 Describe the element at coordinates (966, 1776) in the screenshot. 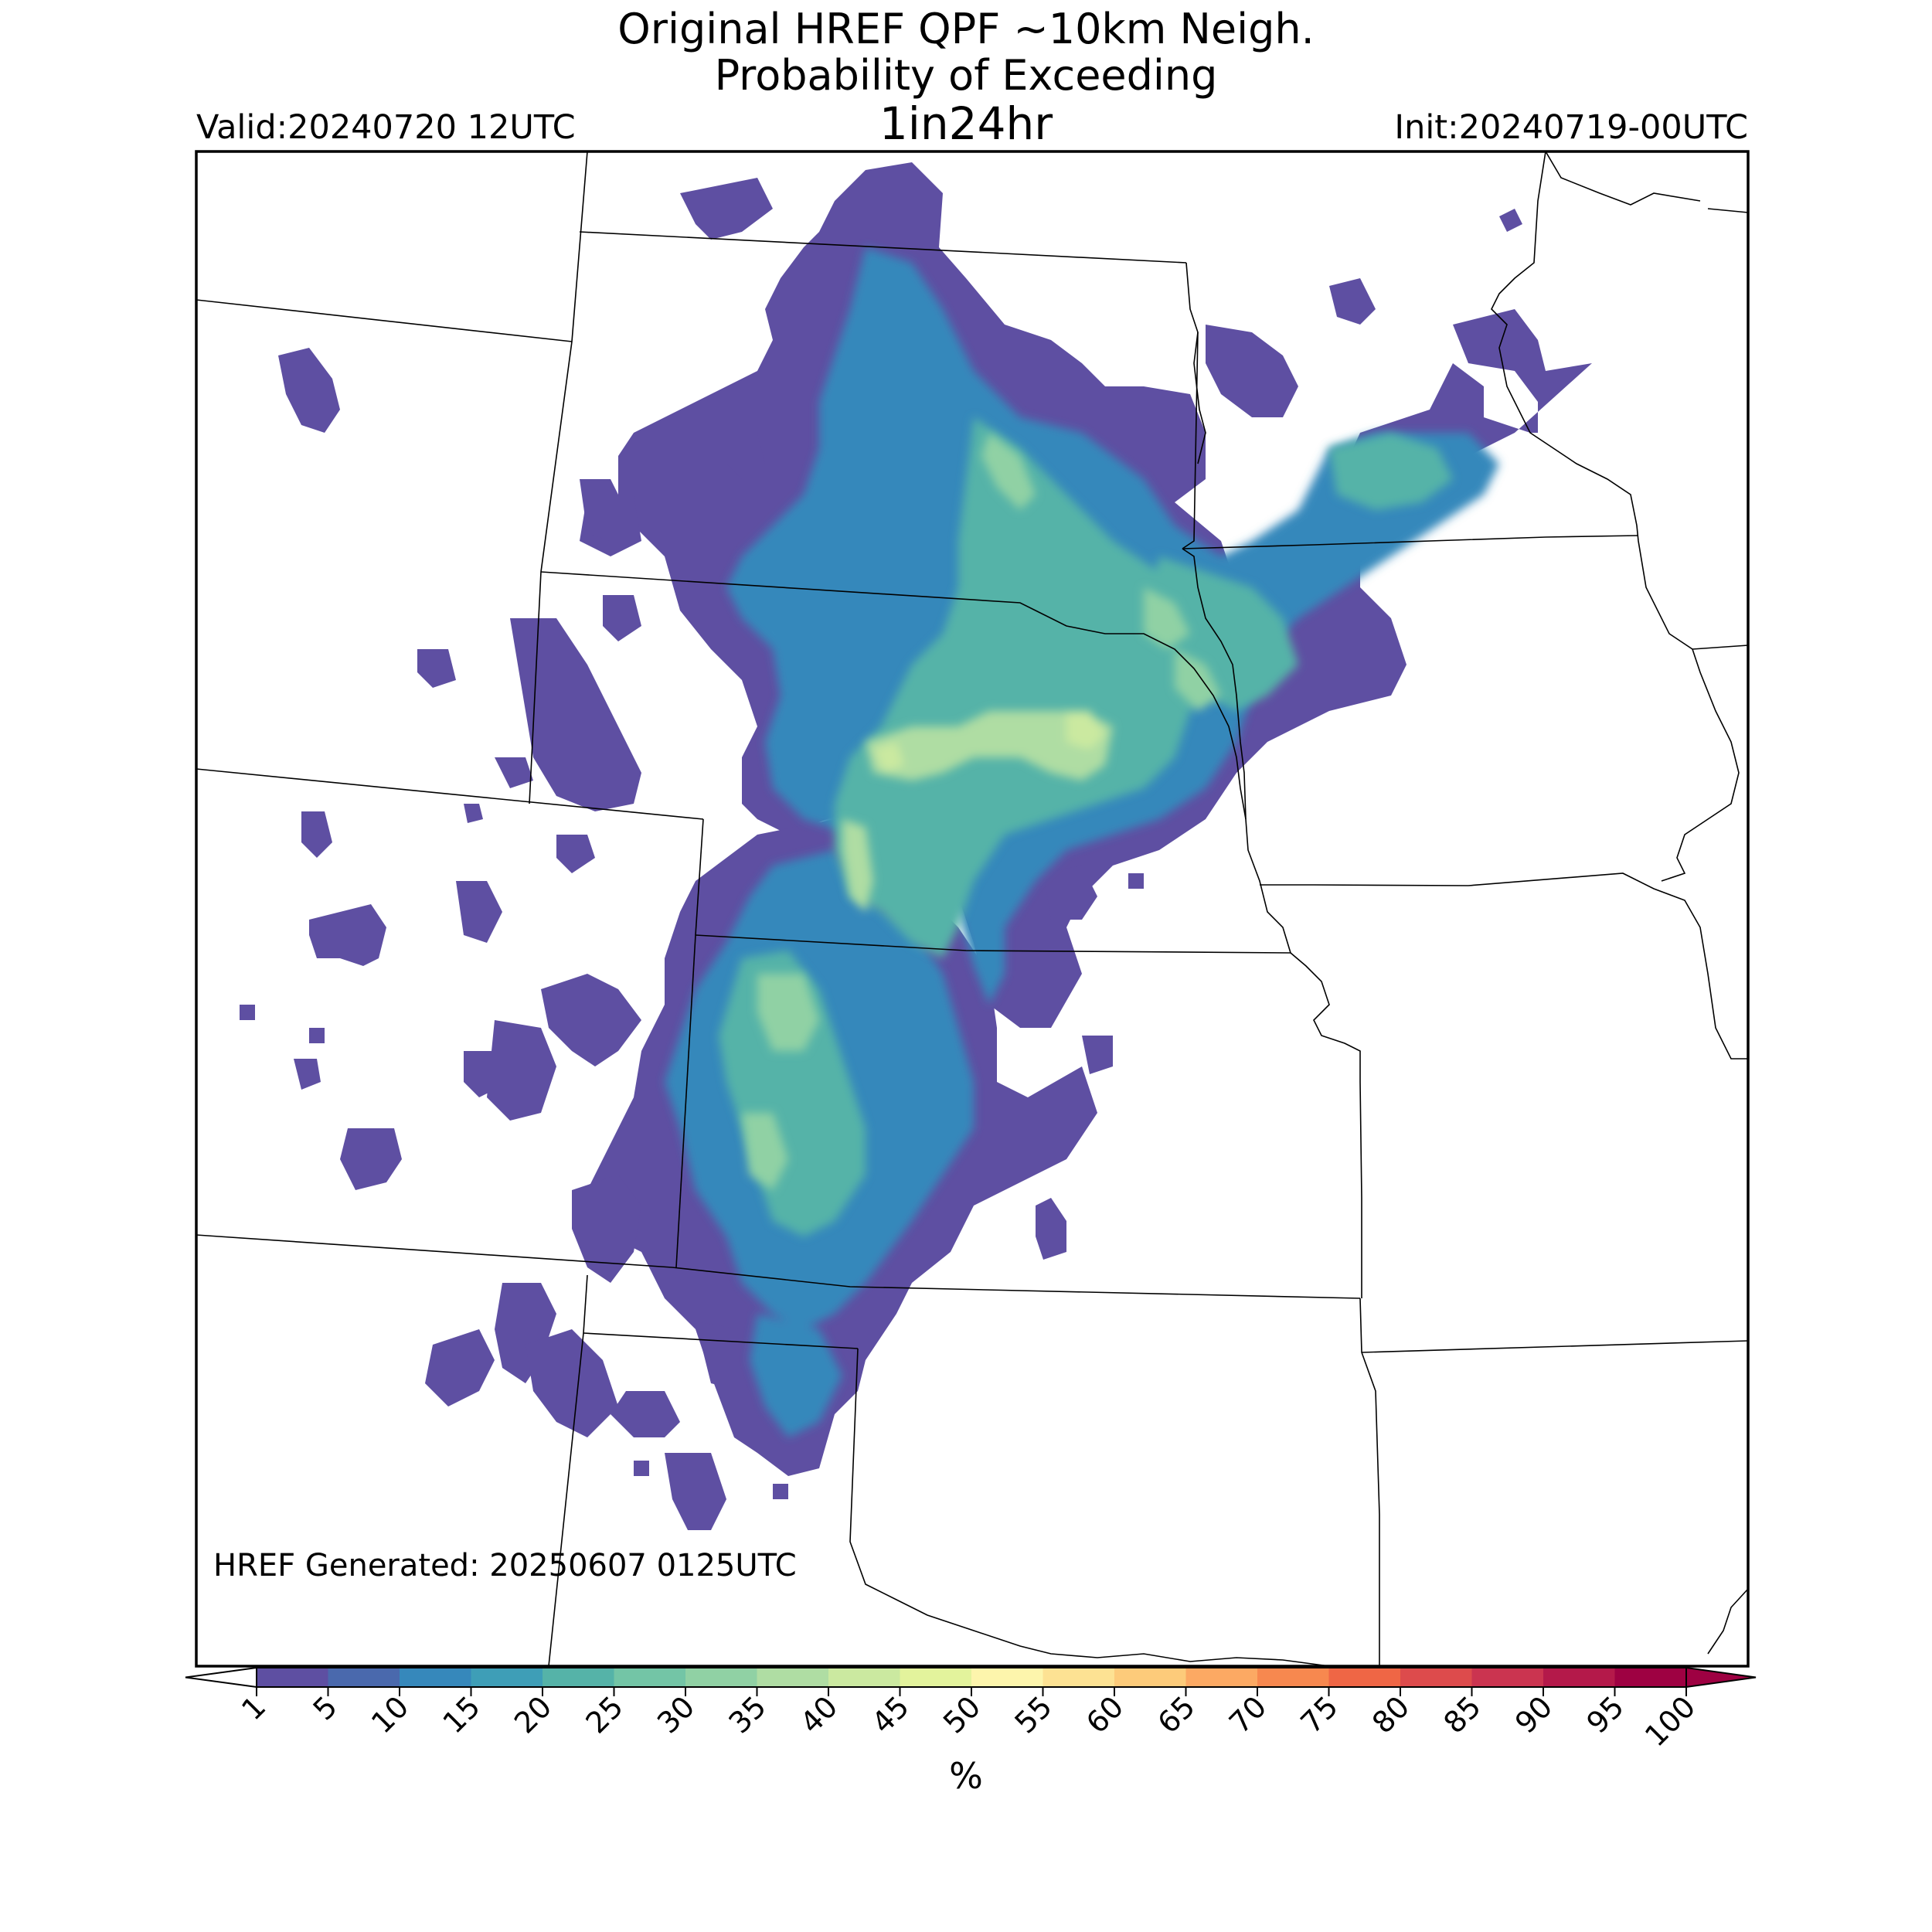

I see `colorbar-units-label: %` at that location.